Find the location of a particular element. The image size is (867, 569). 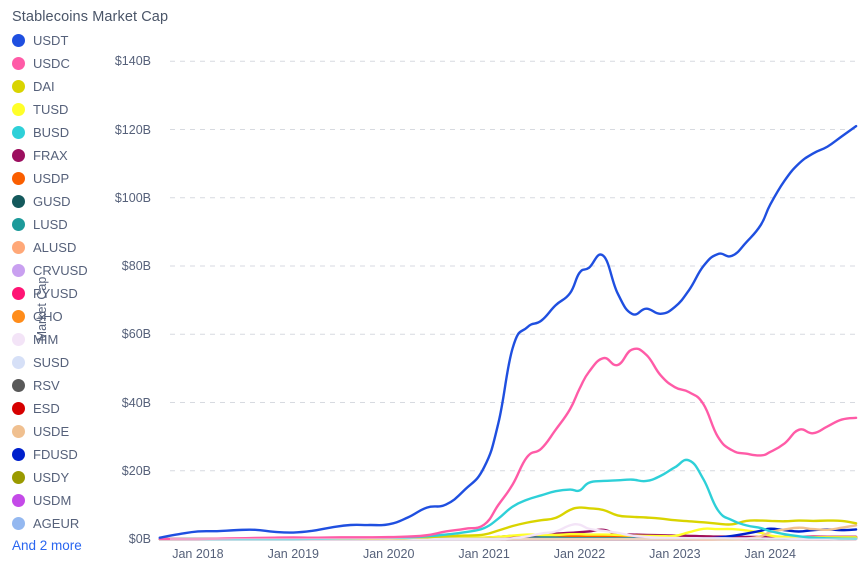

series-line-lusd is located at coordinates (508, 537).